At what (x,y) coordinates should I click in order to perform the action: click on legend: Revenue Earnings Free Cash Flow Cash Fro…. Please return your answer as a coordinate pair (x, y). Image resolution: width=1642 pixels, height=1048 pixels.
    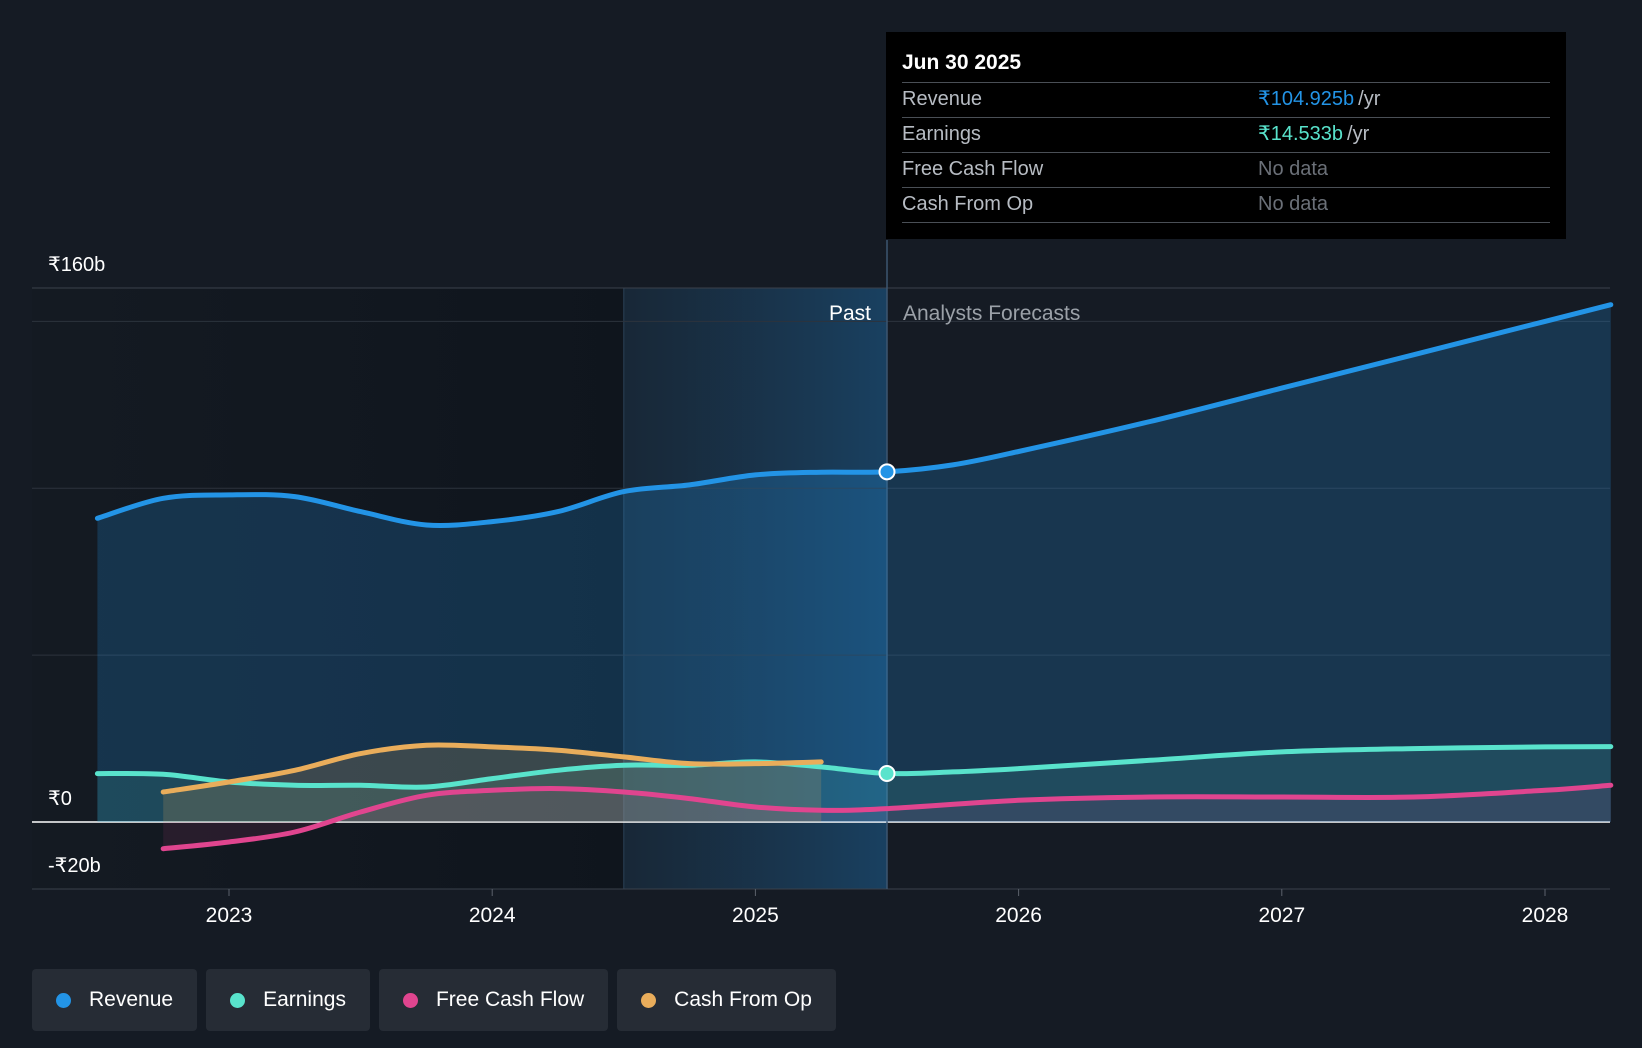
    Looking at the image, I should click on (434, 1000).